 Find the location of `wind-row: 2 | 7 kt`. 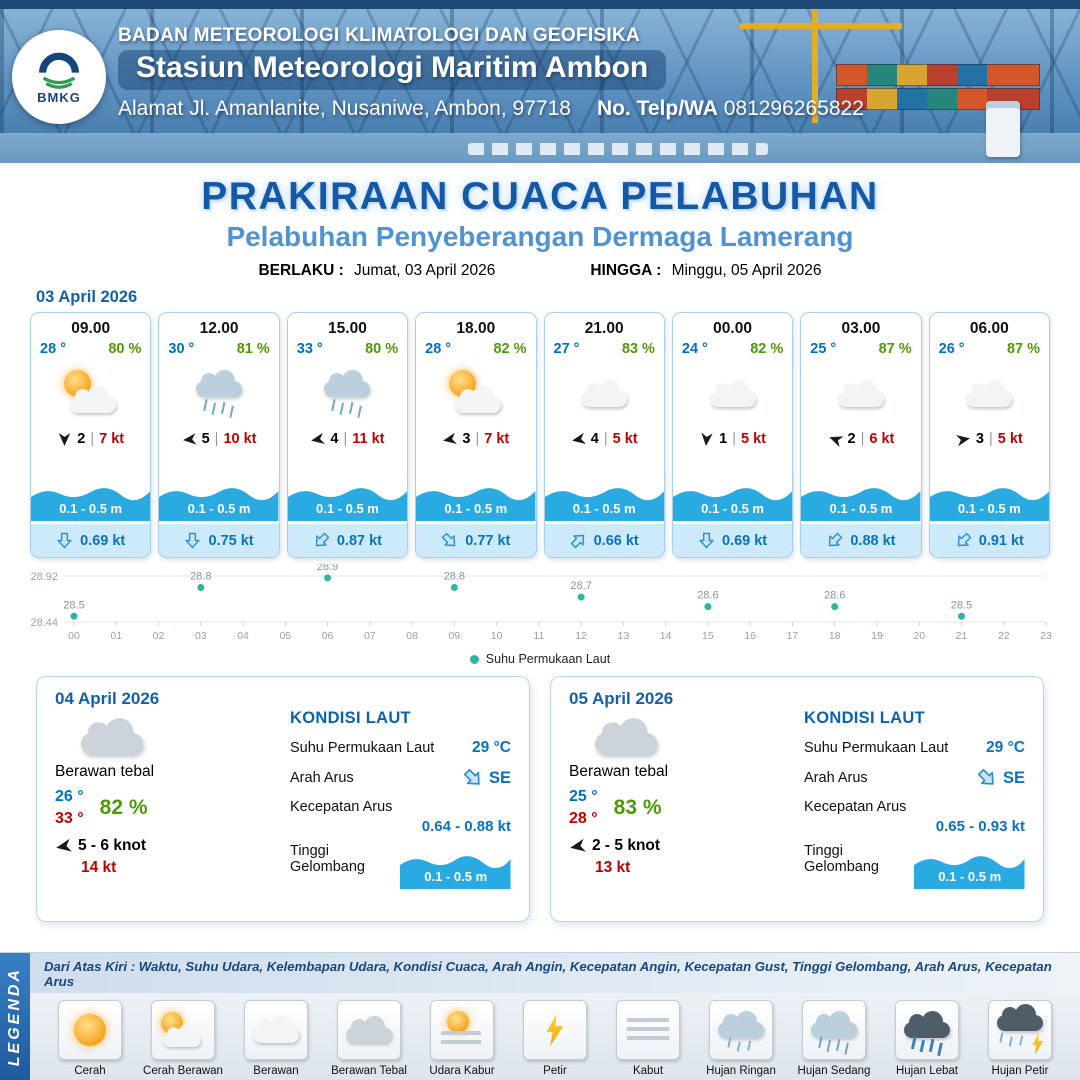

wind-row: 2 | 7 kt is located at coordinates (90, 439).